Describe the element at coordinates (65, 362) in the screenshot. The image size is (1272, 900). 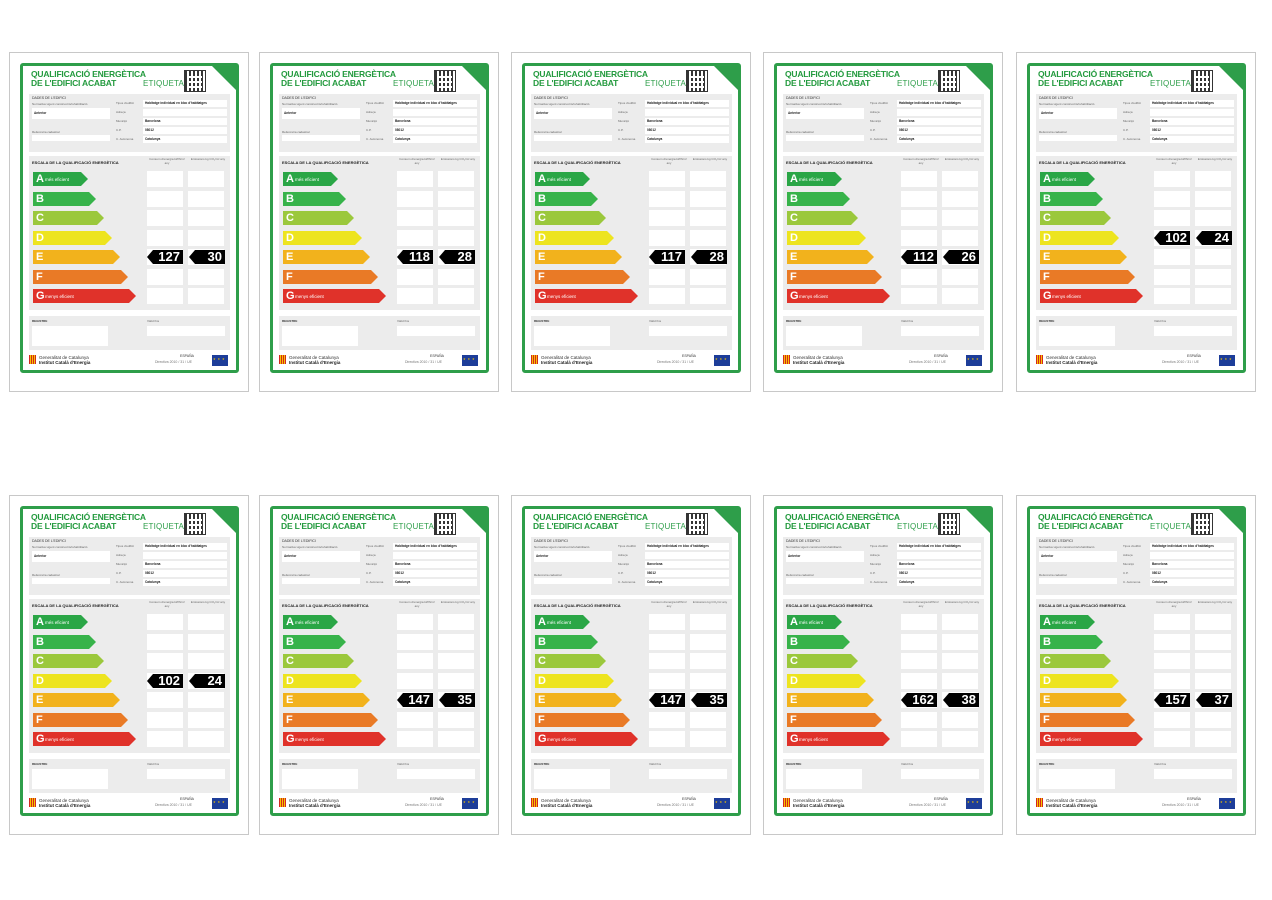
I see `icaen-text: Institut Català d'Energia` at that location.